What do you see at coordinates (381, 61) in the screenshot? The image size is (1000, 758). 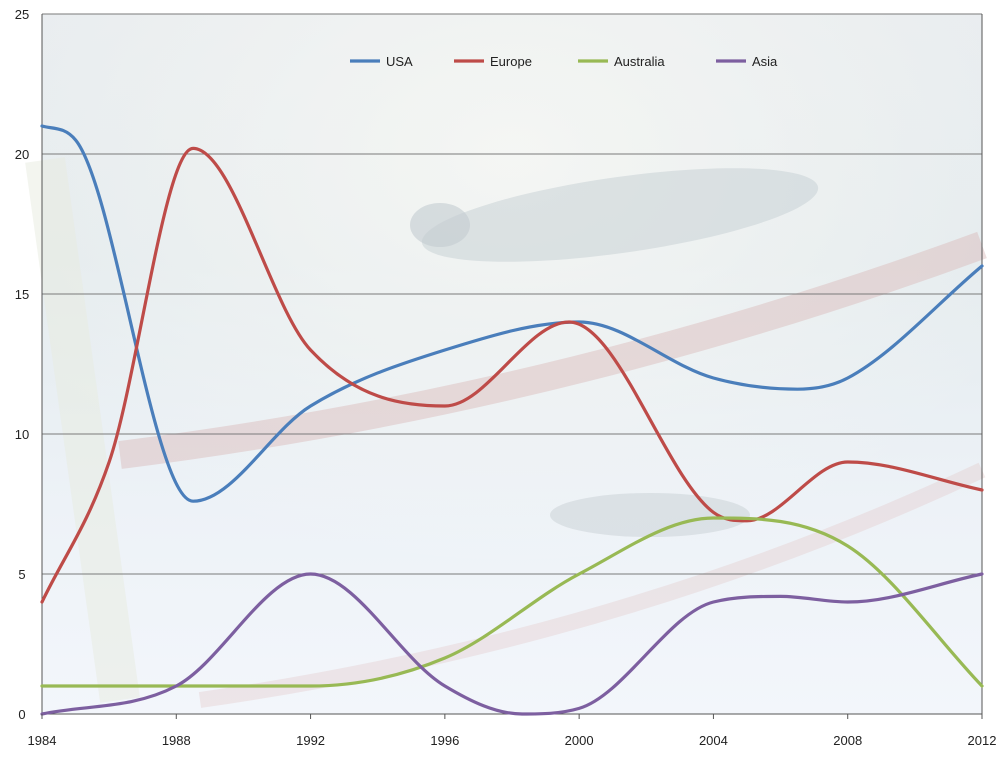 I see `legend-item-usa: USA` at bounding box center [381, 61].